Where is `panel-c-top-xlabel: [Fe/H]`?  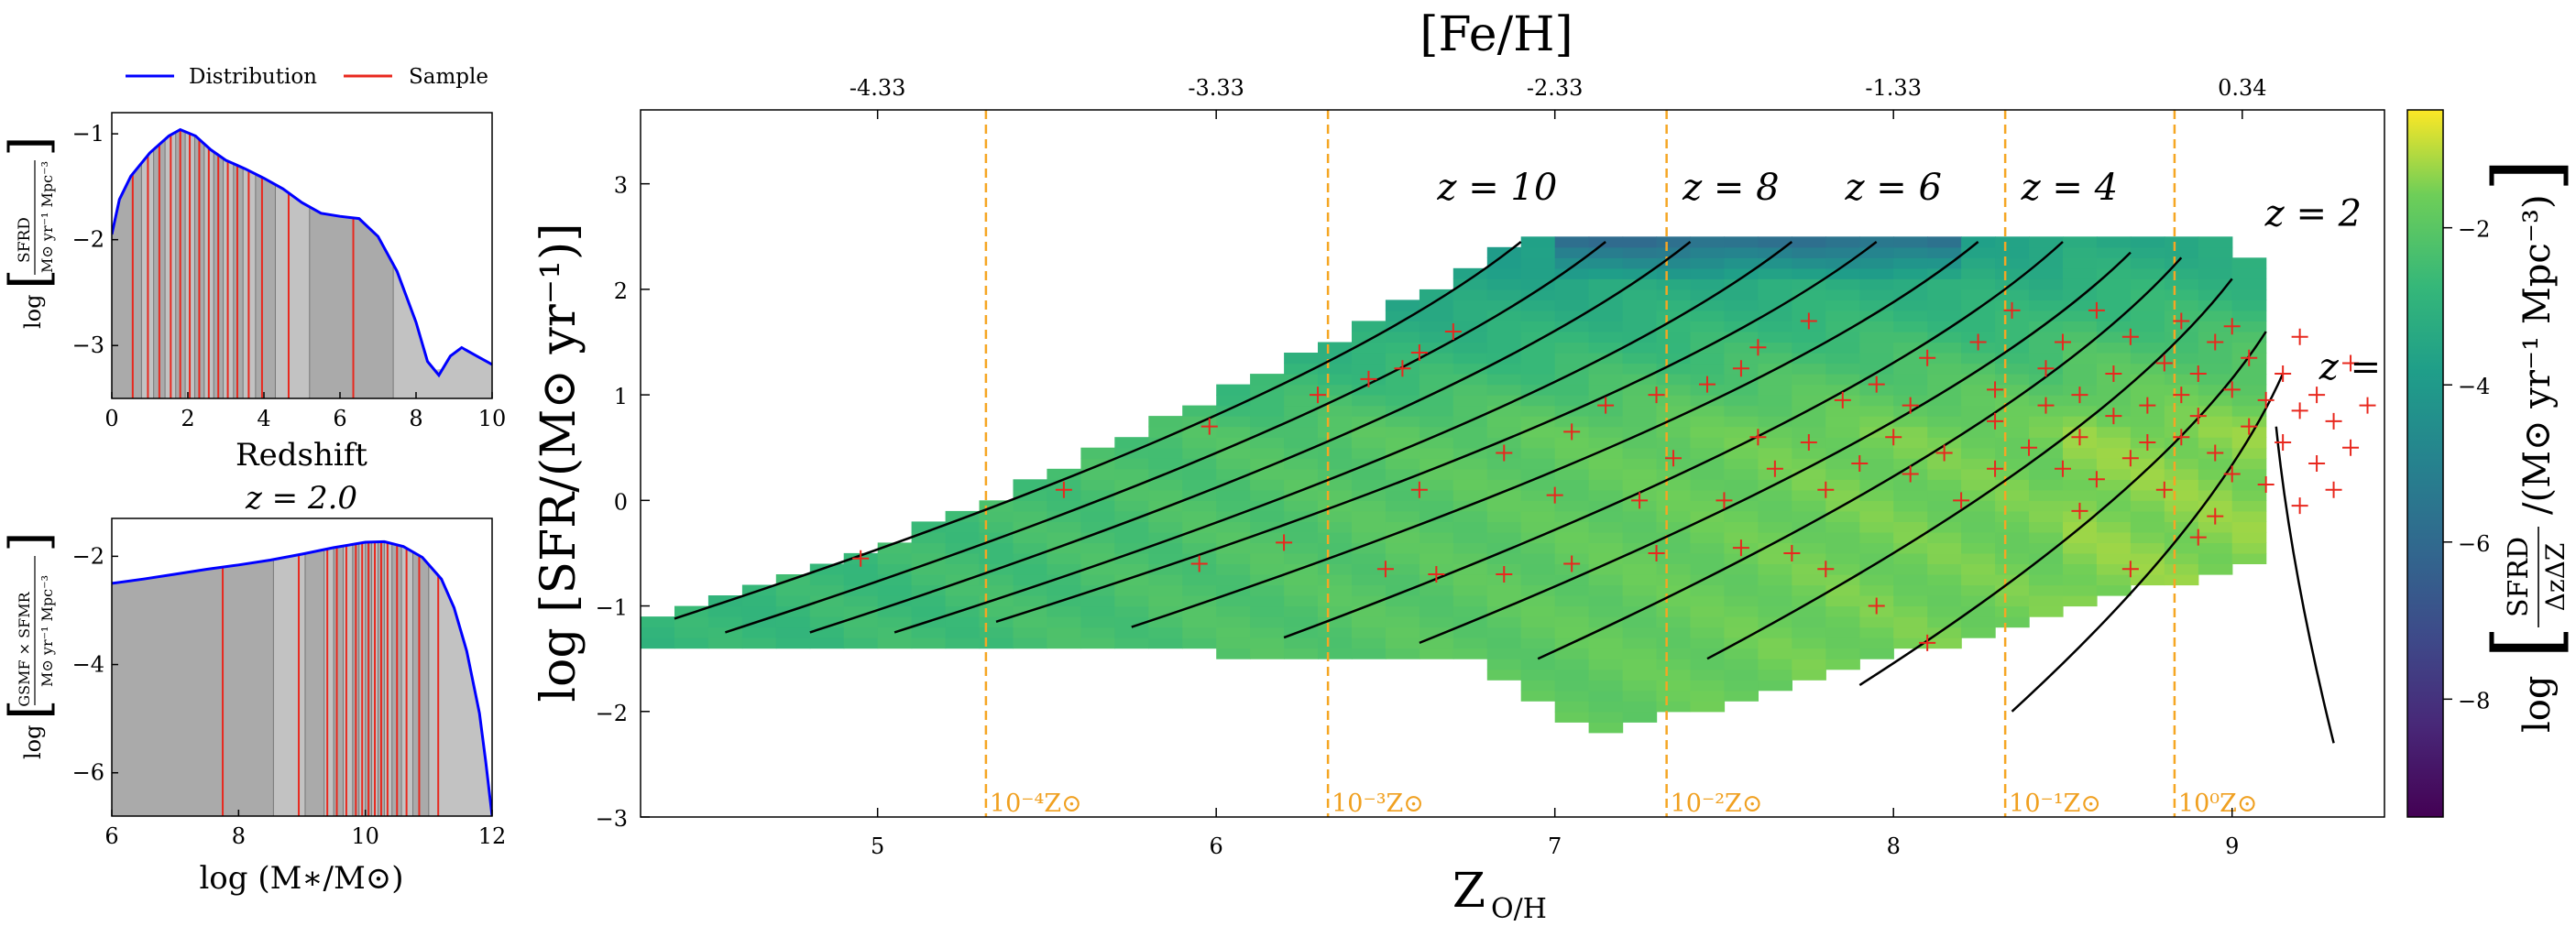
panel-c-top-xlabel: [Fe/H] is located at coordinates (1497, 34).